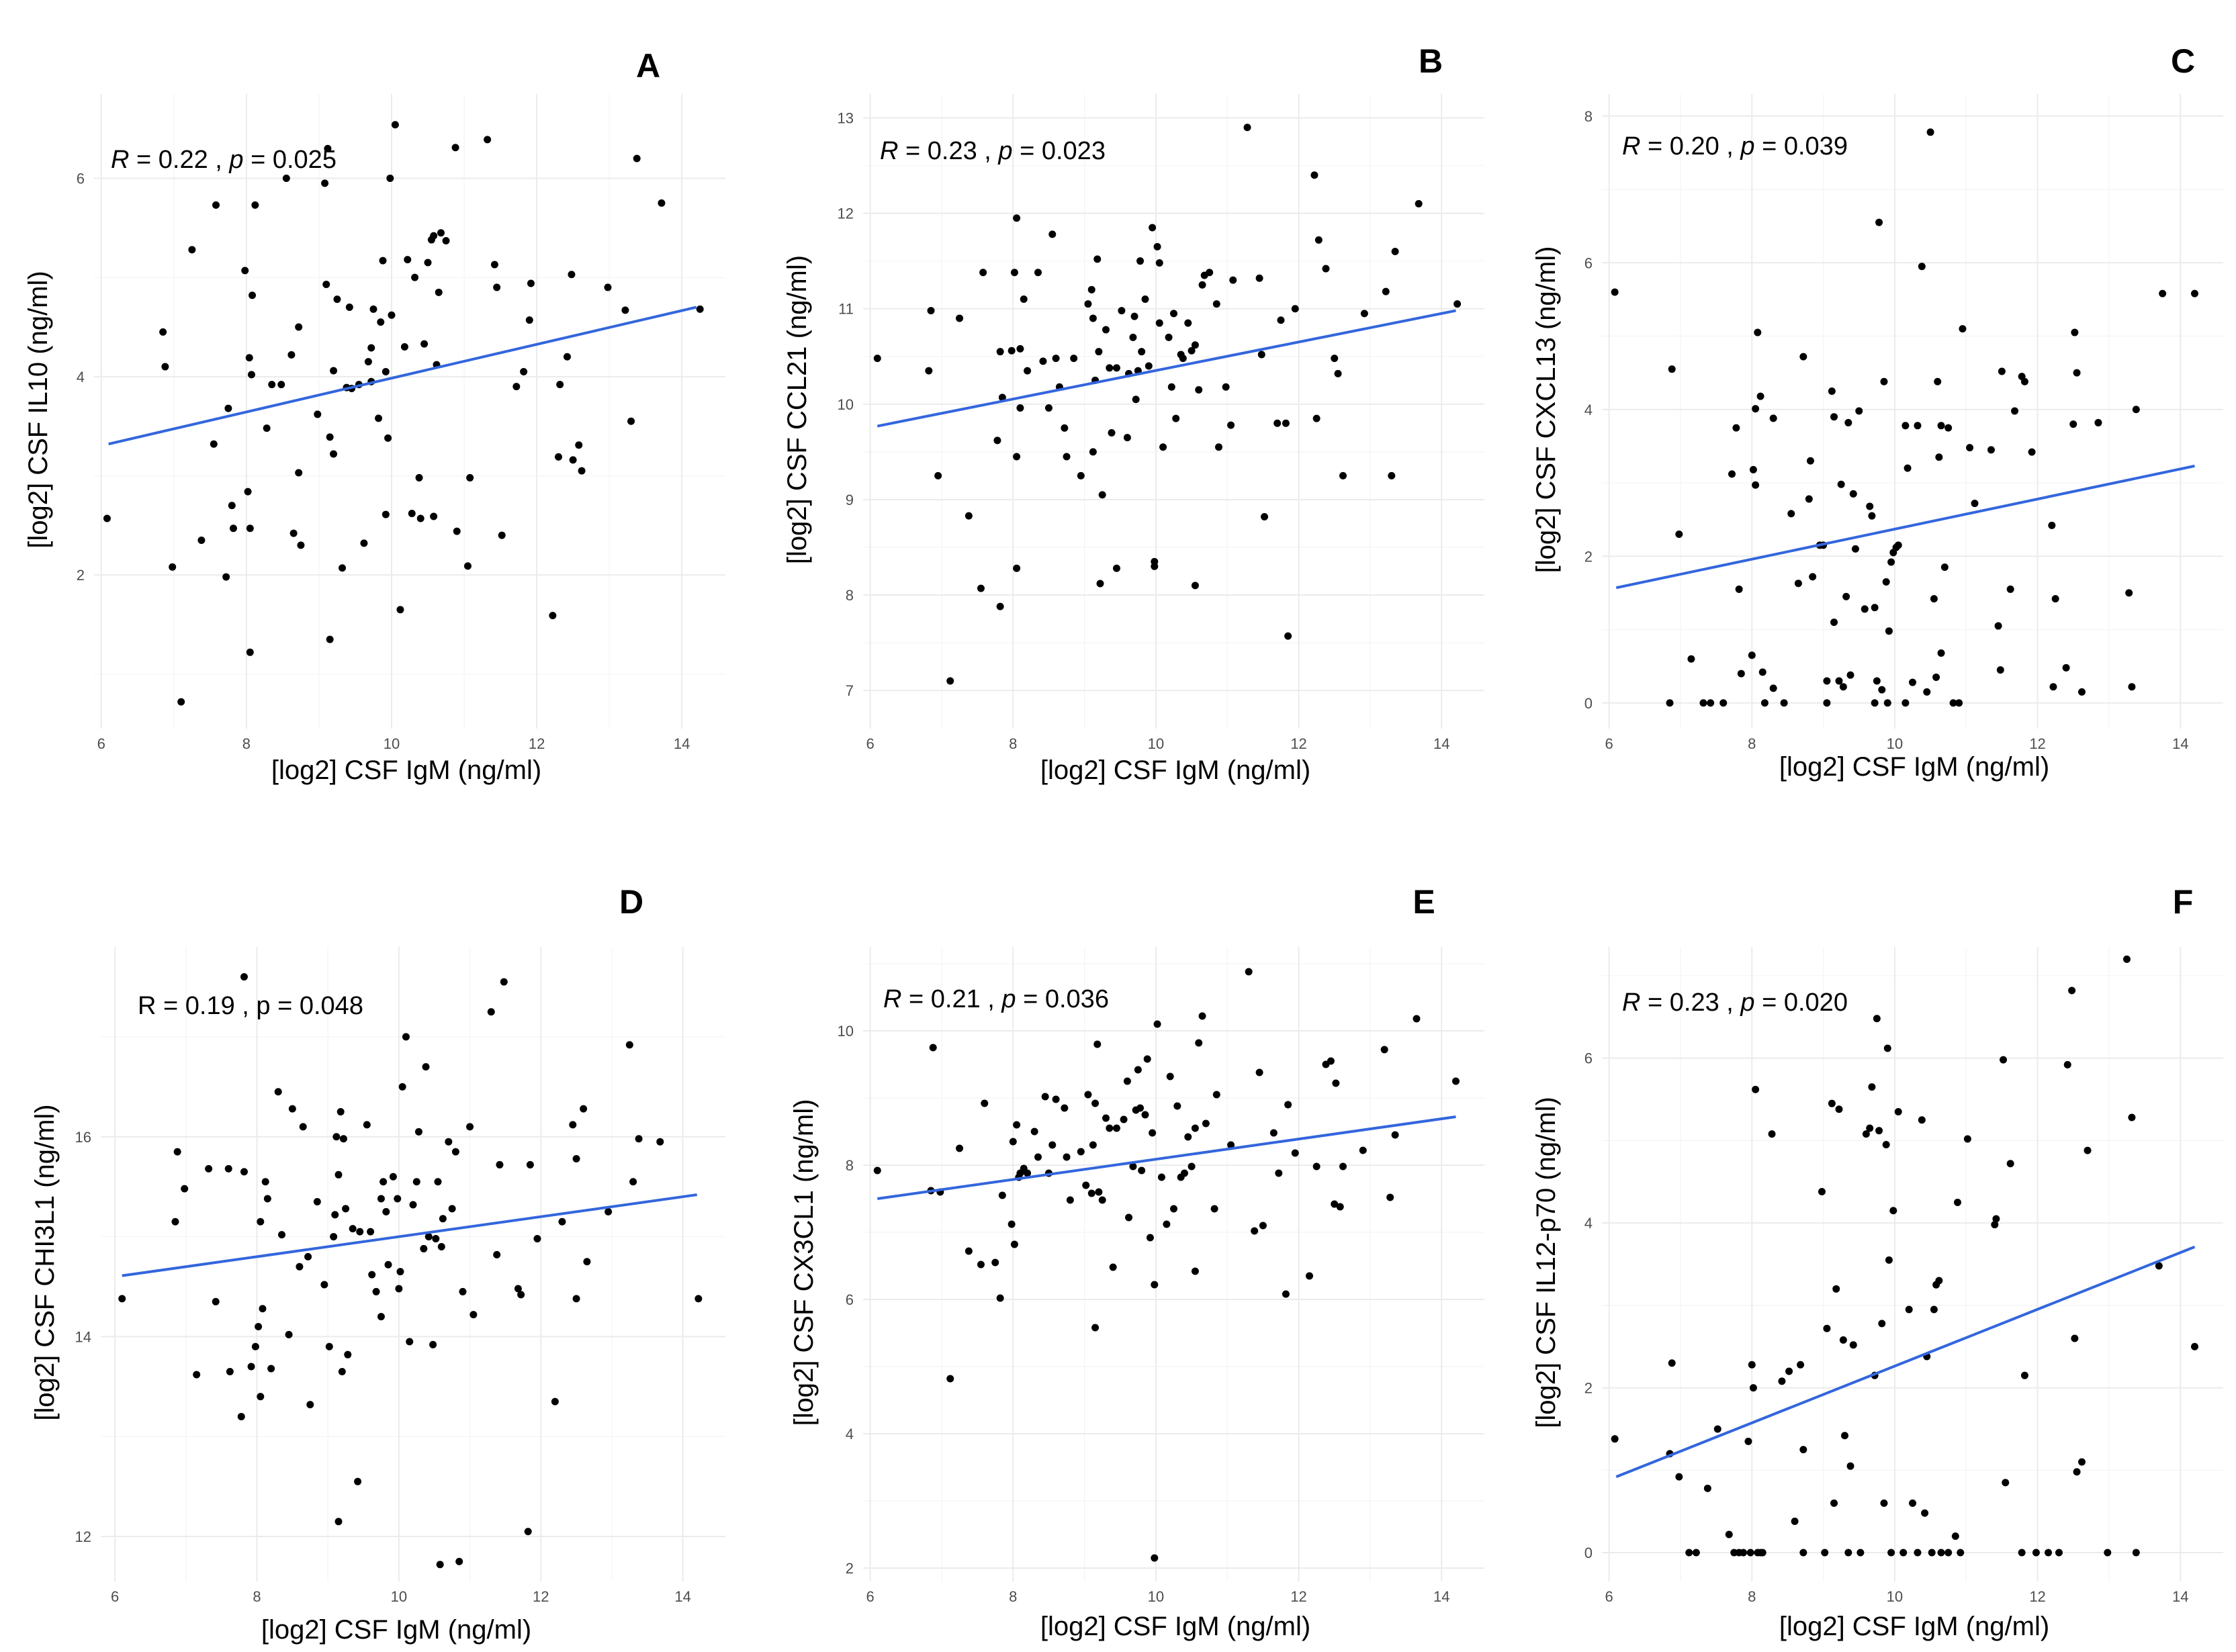  What do you see at coordinates (846, 404) in the screenshot?
I see `y-tick-label: 10` at bounding box center [846, 404].